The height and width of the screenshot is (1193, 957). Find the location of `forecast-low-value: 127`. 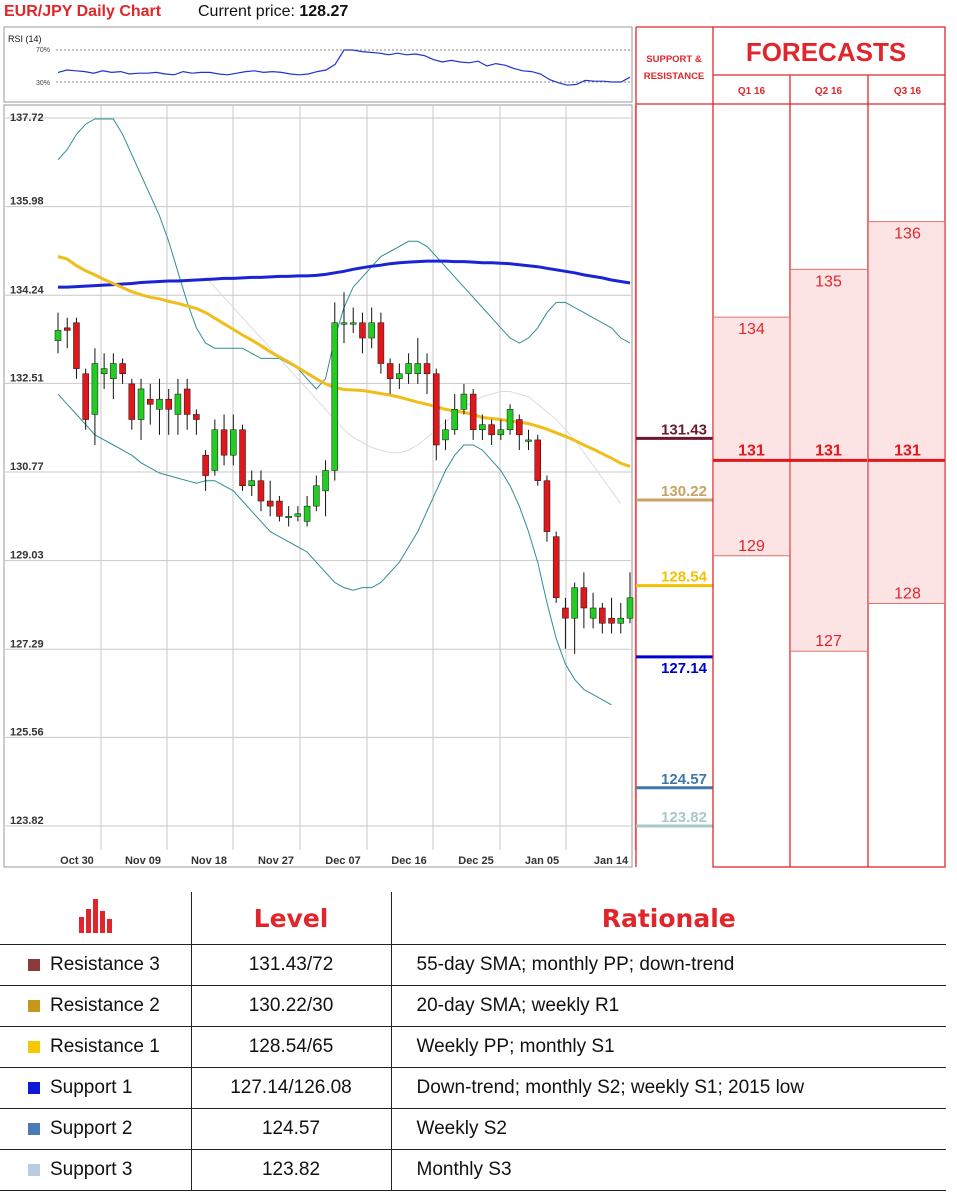

forecast-low-value: 127 is located at coordinates (828, 641).